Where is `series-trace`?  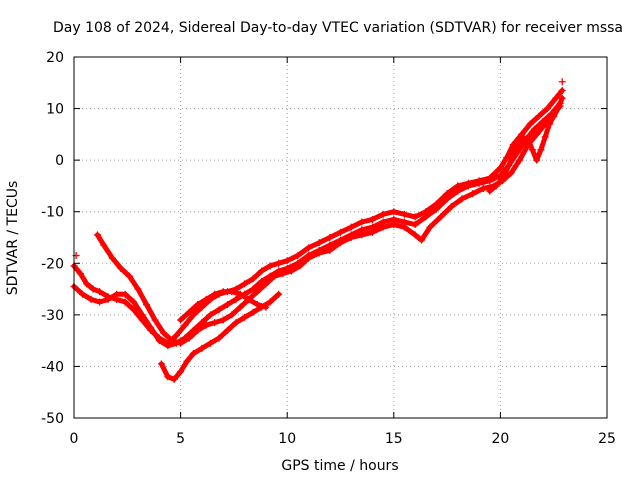 series-trace is located at coordinates (220, 336).